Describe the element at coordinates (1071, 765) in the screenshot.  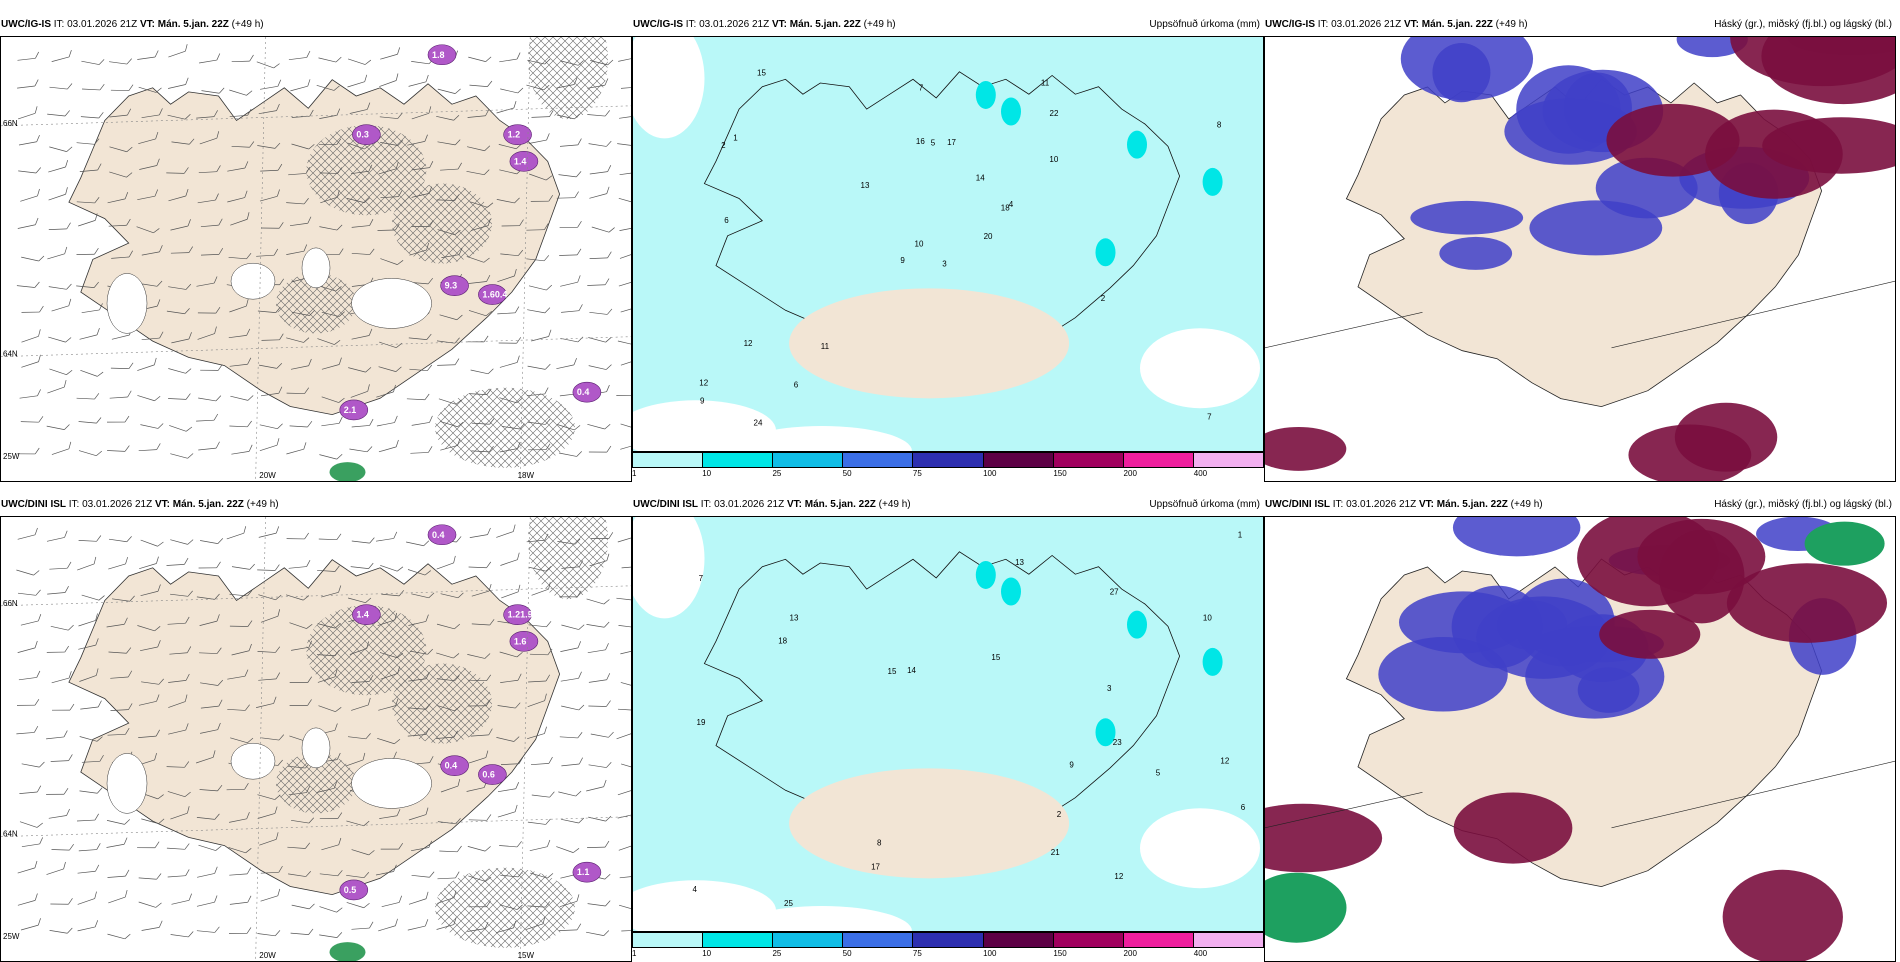
I see `precip-value: 9` at that location.